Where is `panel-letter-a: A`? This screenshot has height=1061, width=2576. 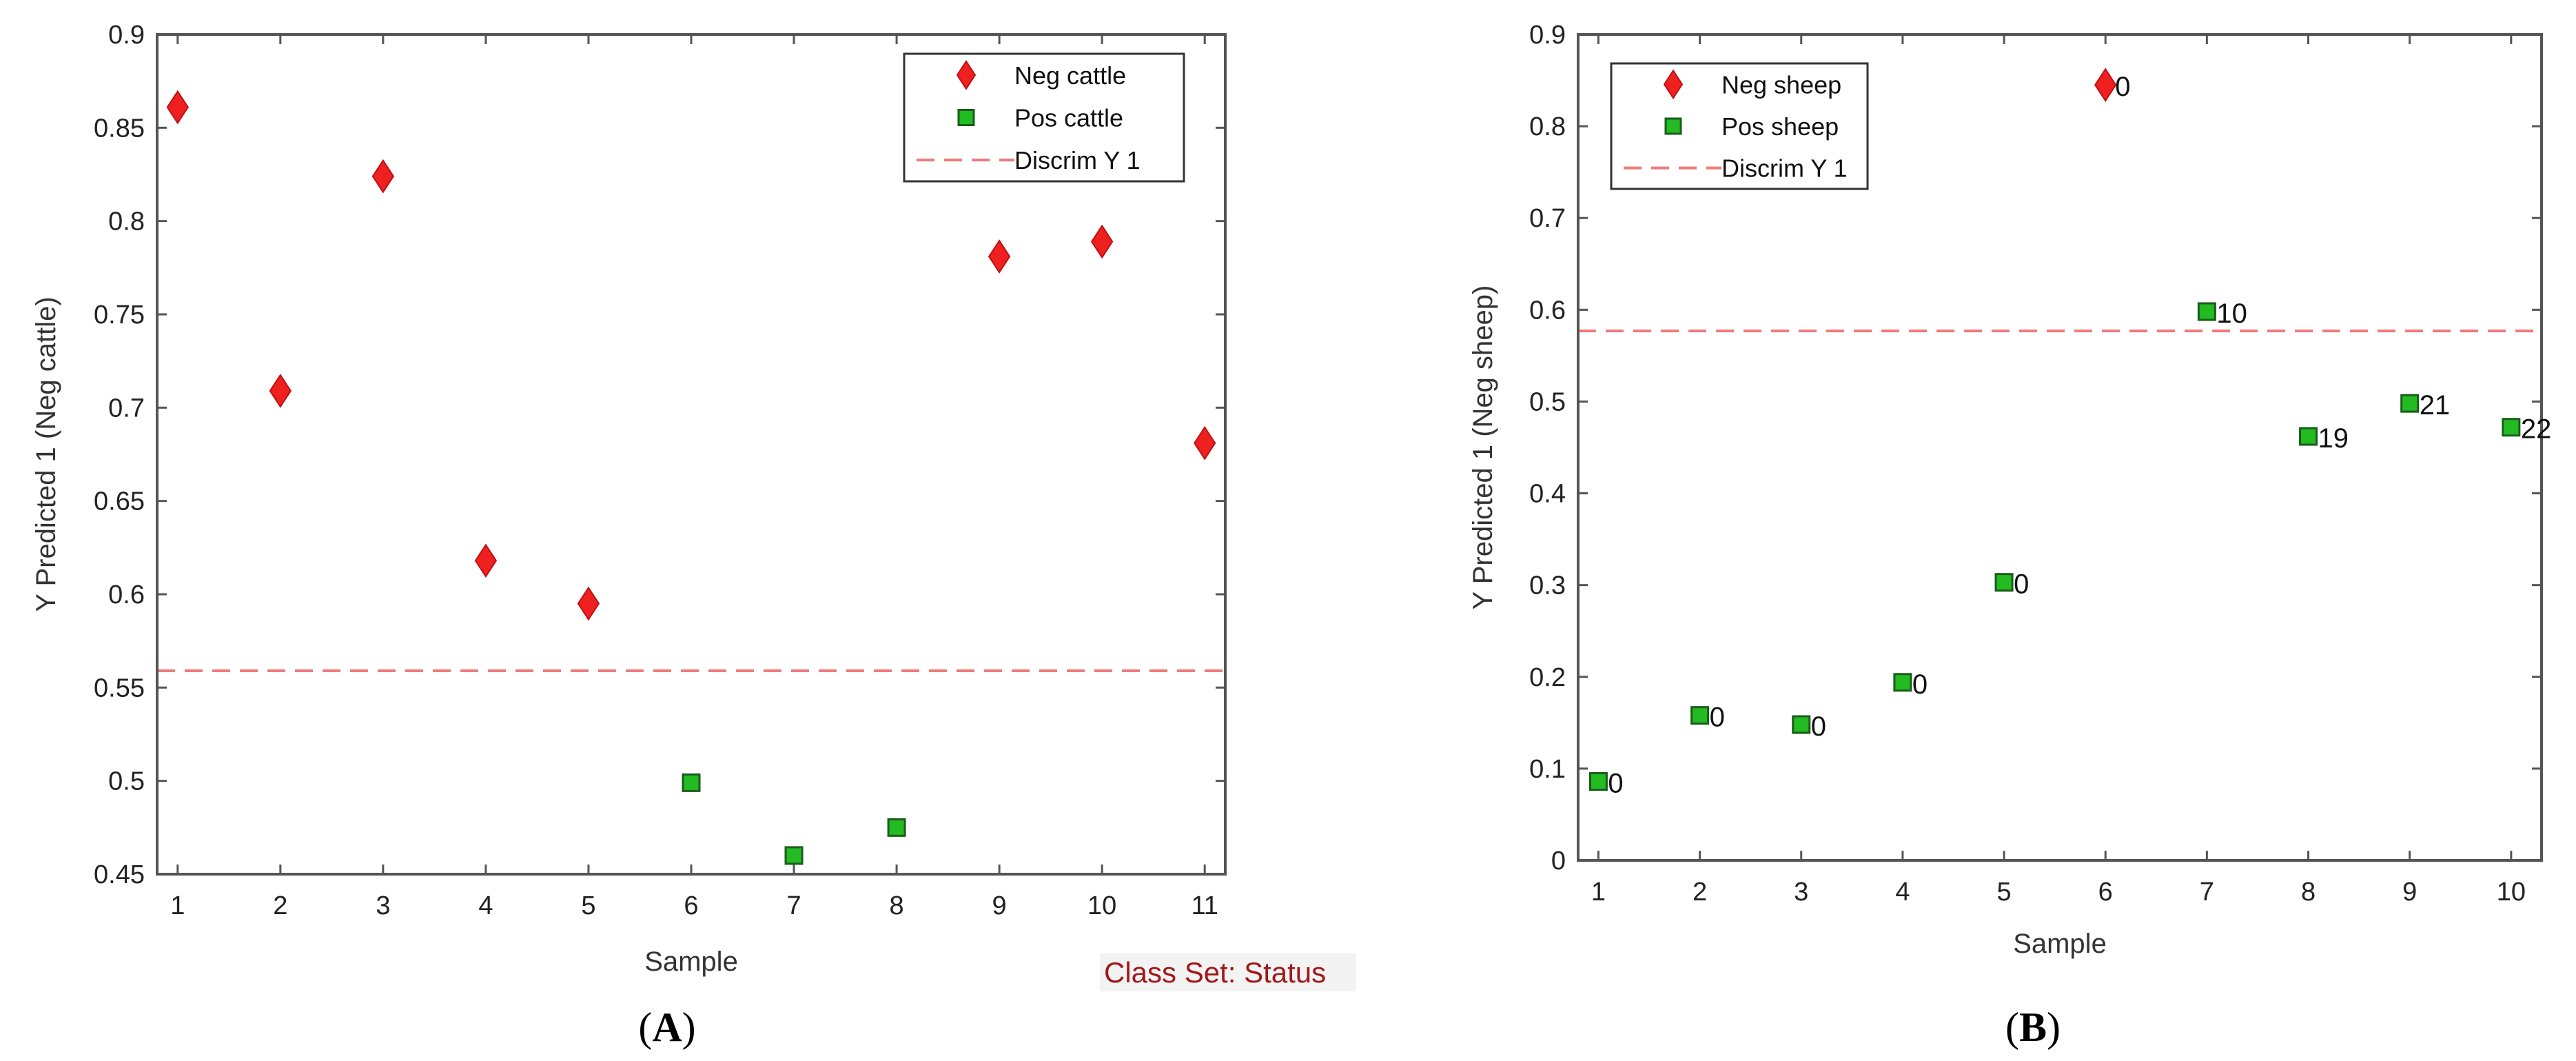
panel-letter-a: A is located at coordinates (667, 1027).